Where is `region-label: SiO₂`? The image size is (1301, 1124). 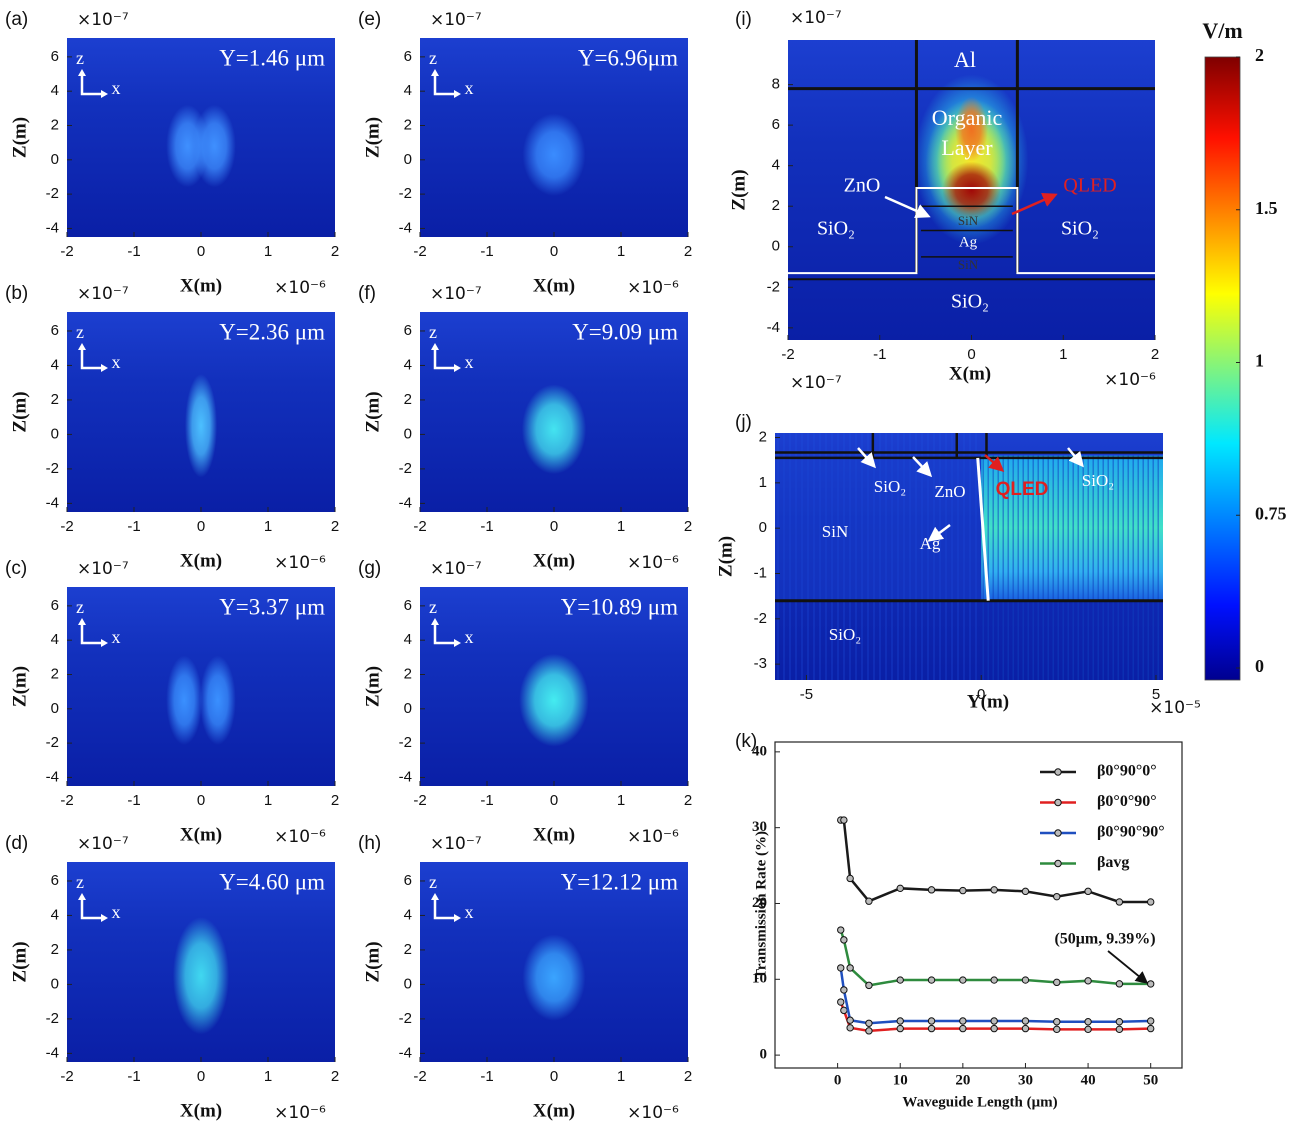
region-label: SiO₂ is located at coordinates (1098, 480).